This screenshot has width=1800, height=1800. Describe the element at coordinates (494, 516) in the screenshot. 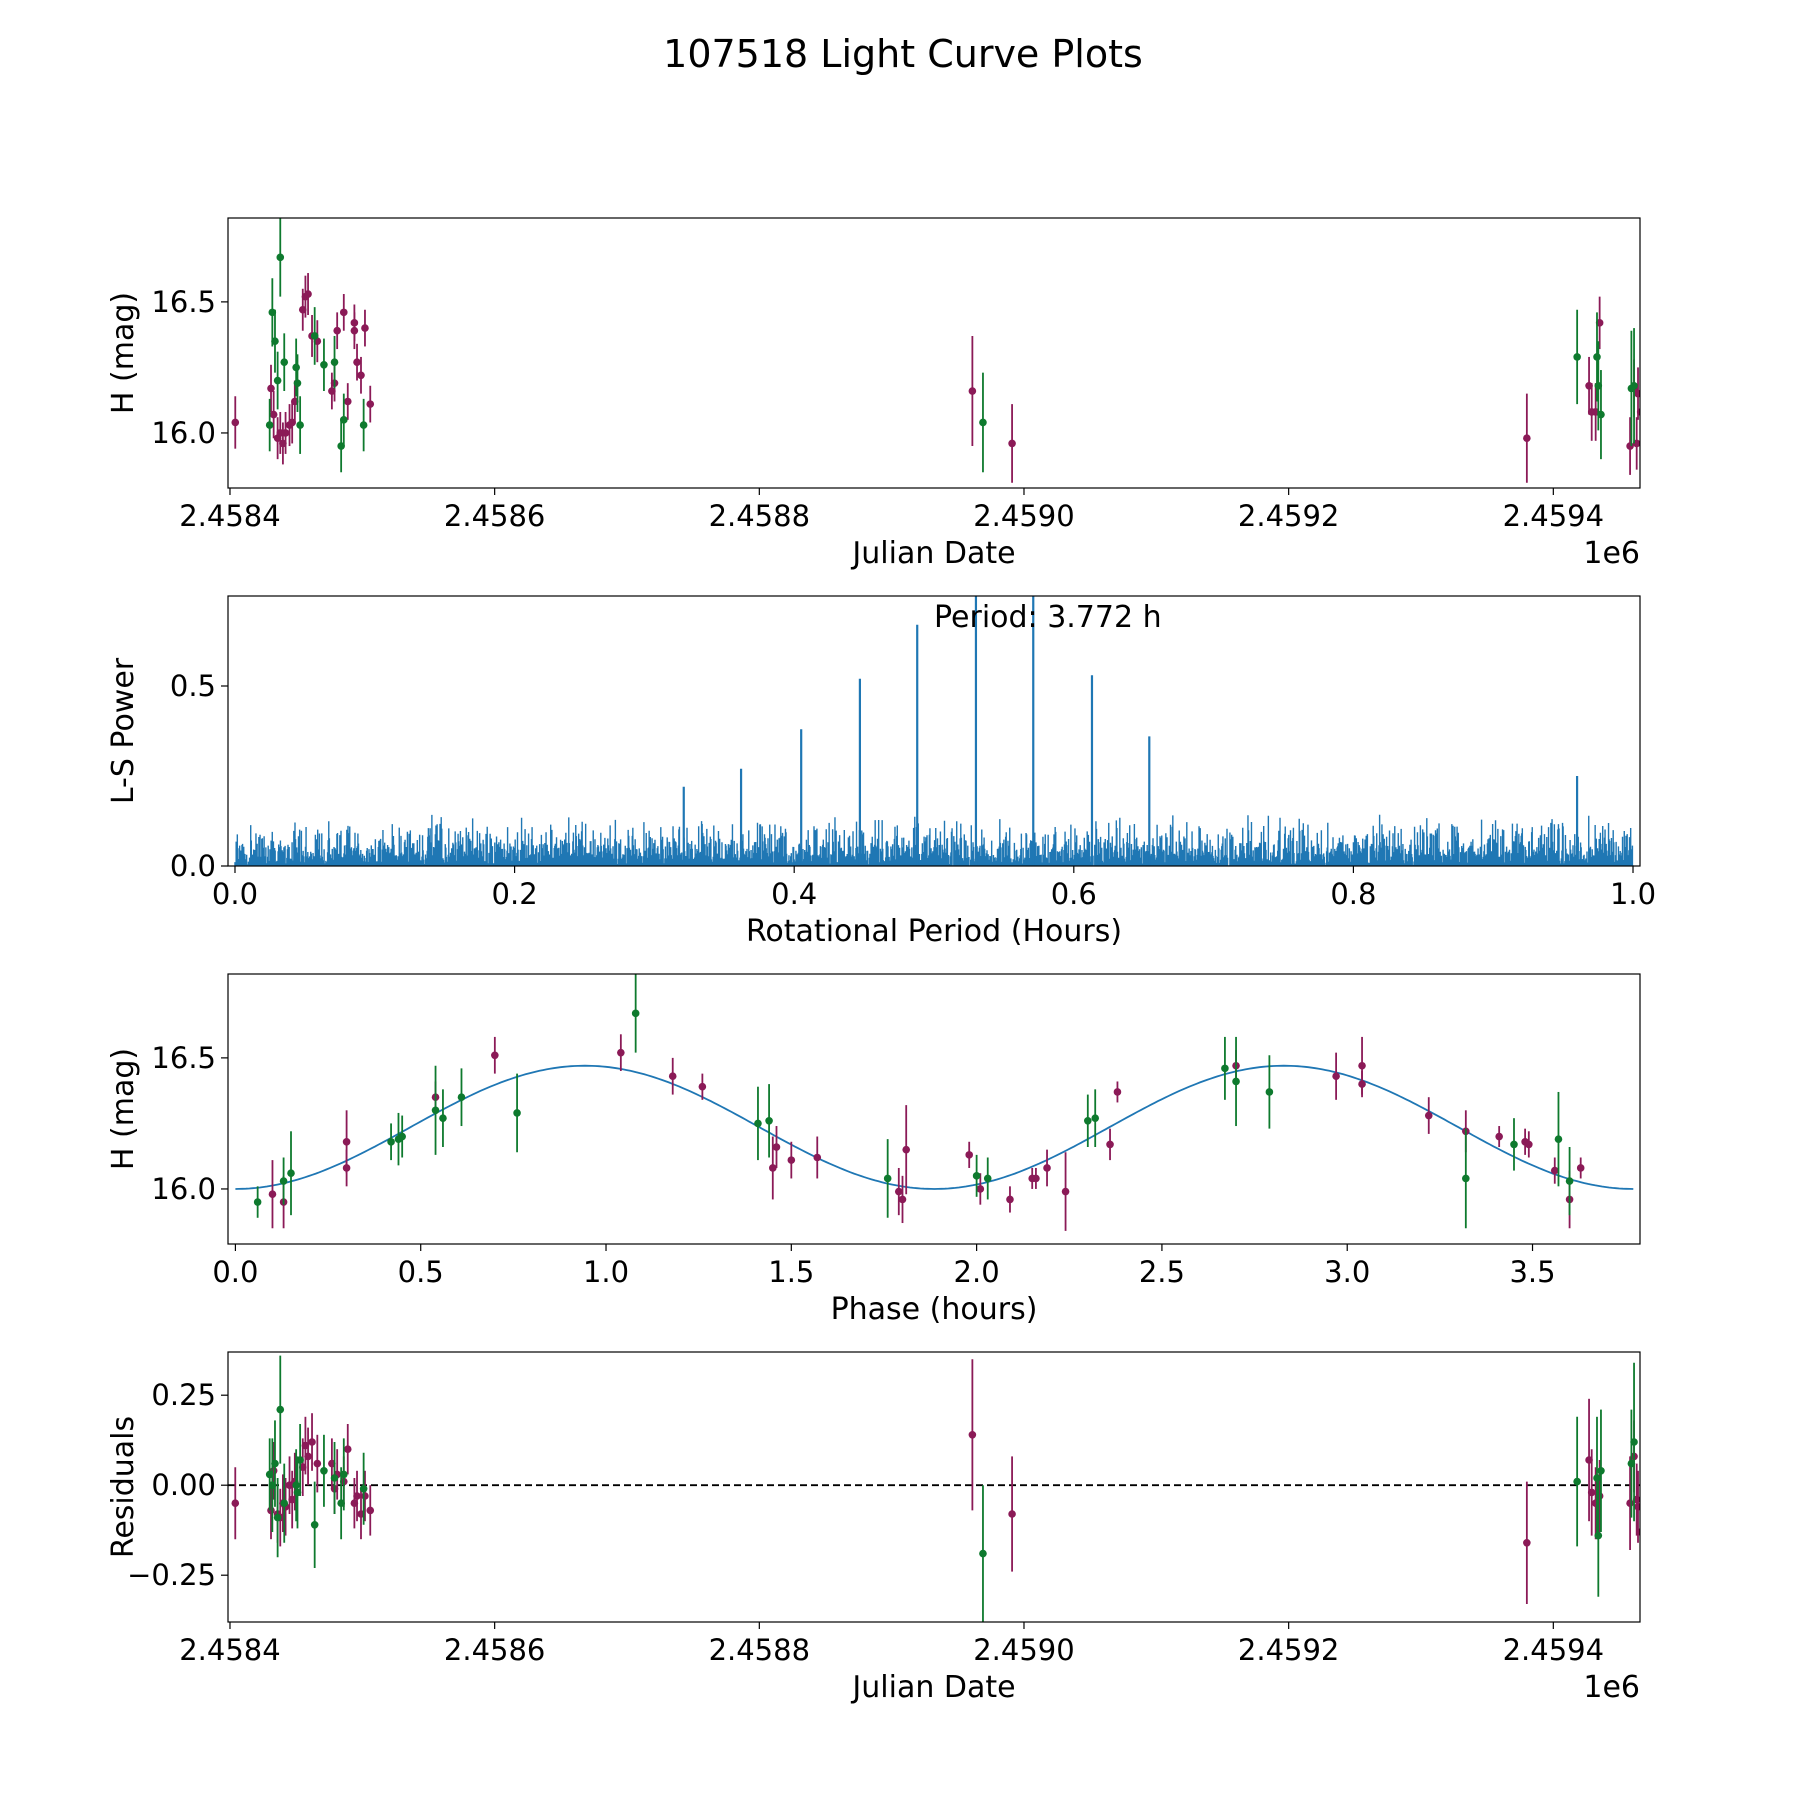

I see `lightcurve-xtick-label: 2.4586` at that location.